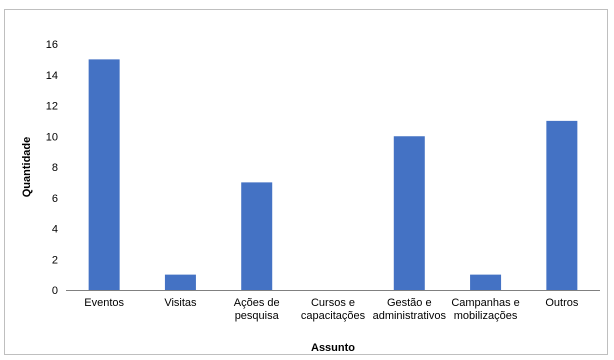 This screenshot has height=360, width=614. Describe the element at coordinates (485, 303) in the screenshot. I see `x-category-label: Campanhas e` at that location.